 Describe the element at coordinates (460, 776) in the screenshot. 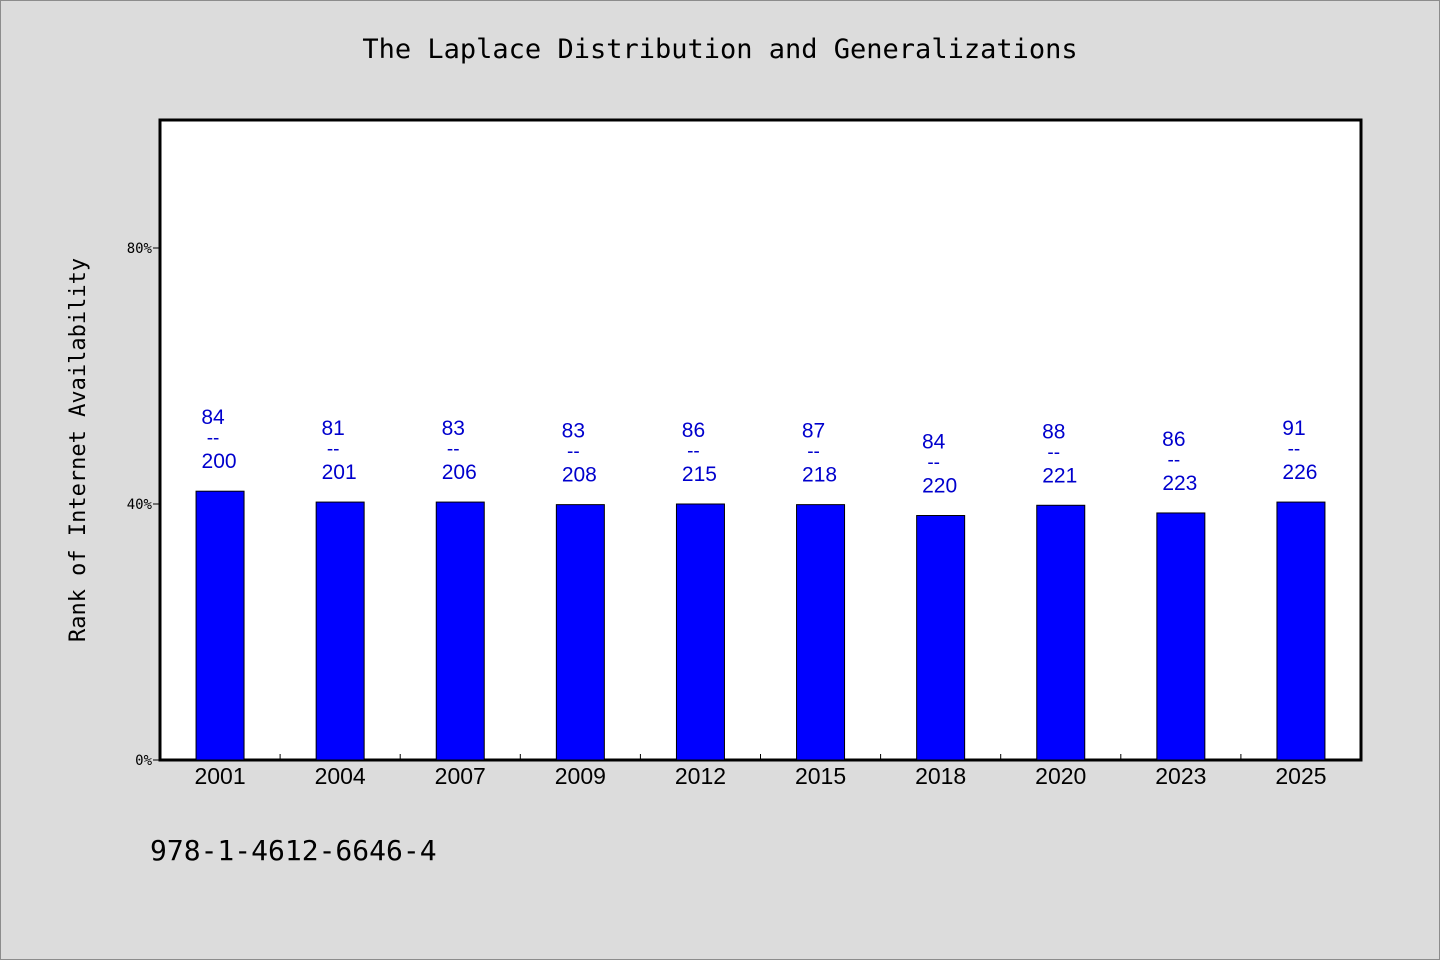

I see `x-tick-label: 2007` at that location.